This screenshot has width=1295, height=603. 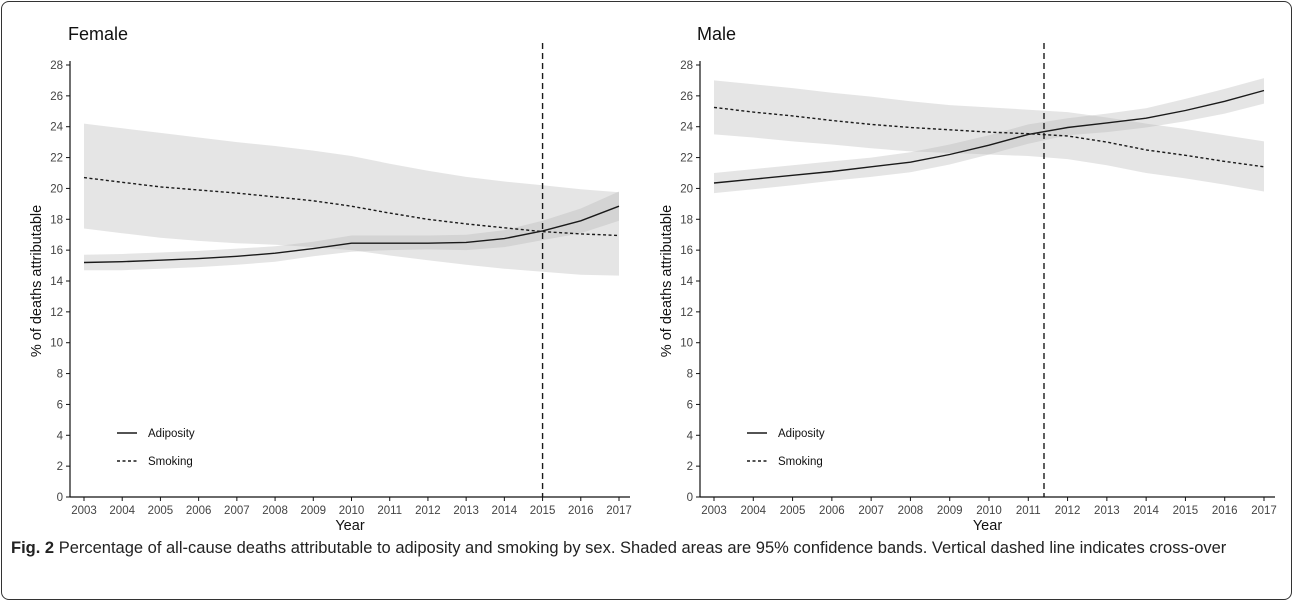 What do you see at coordinates (98, 34) in the screenshot?
I see `panel-title: Female` at bounding box center [98, 34].